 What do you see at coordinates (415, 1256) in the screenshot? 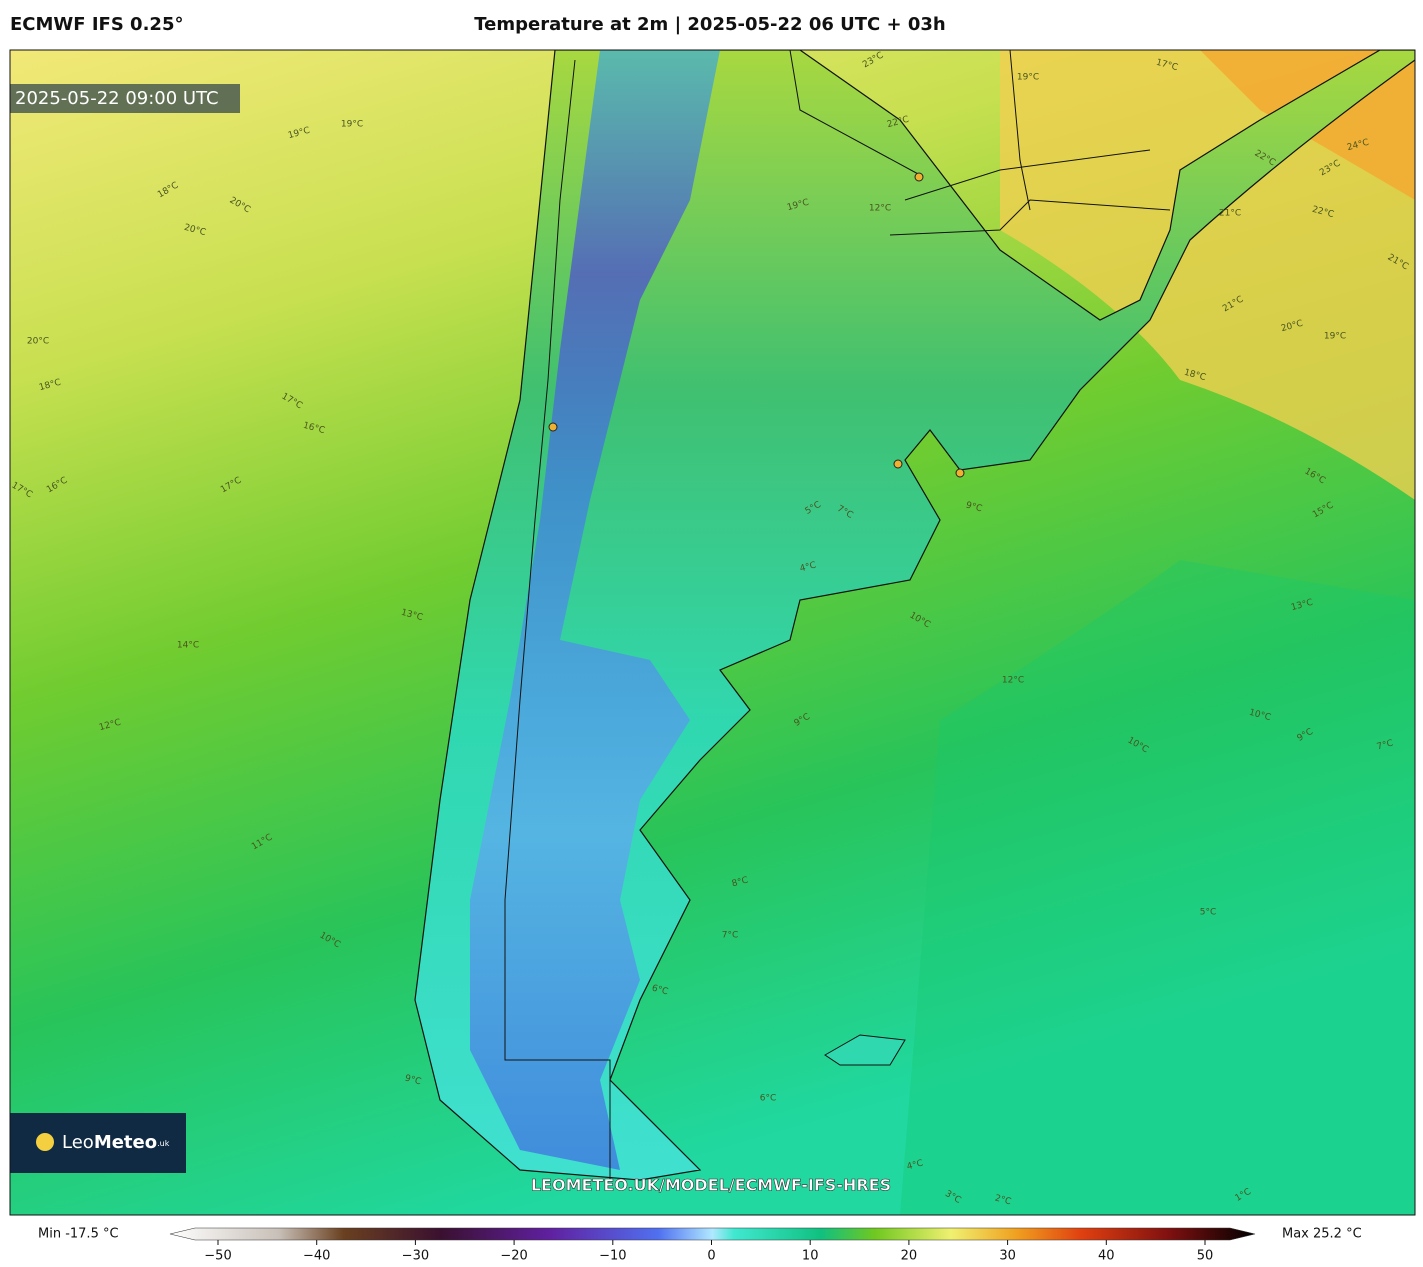
I see `colorbar-tick-label: −30` at bounding box center [415, 1256].